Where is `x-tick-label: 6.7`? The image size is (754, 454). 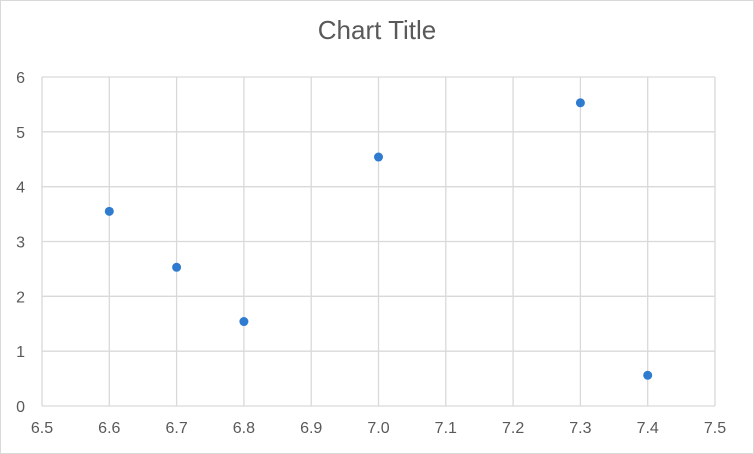
x-tick-label: 6.7 is located at coordinates (176, 428).